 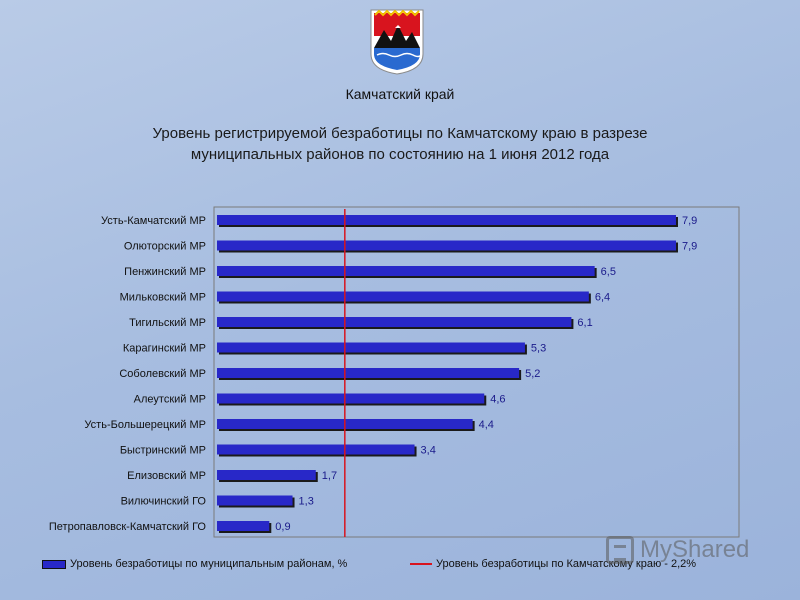 I want to click on bar-value-label: 3,4, so click(x=428, y=451).